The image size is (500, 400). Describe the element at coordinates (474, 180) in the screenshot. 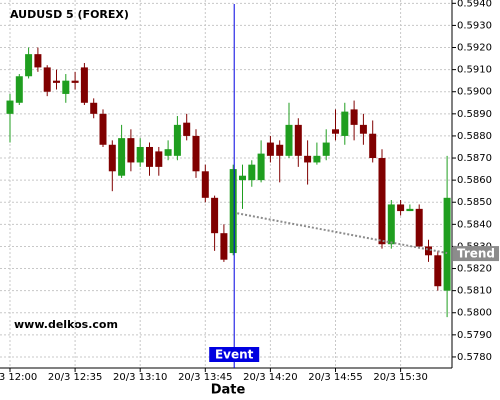

I see `y-tick-label: 0.5860` at that location.